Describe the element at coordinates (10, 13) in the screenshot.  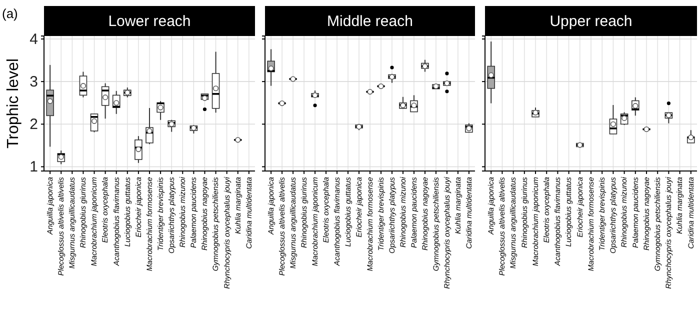
I see `text: (a)` at that location.